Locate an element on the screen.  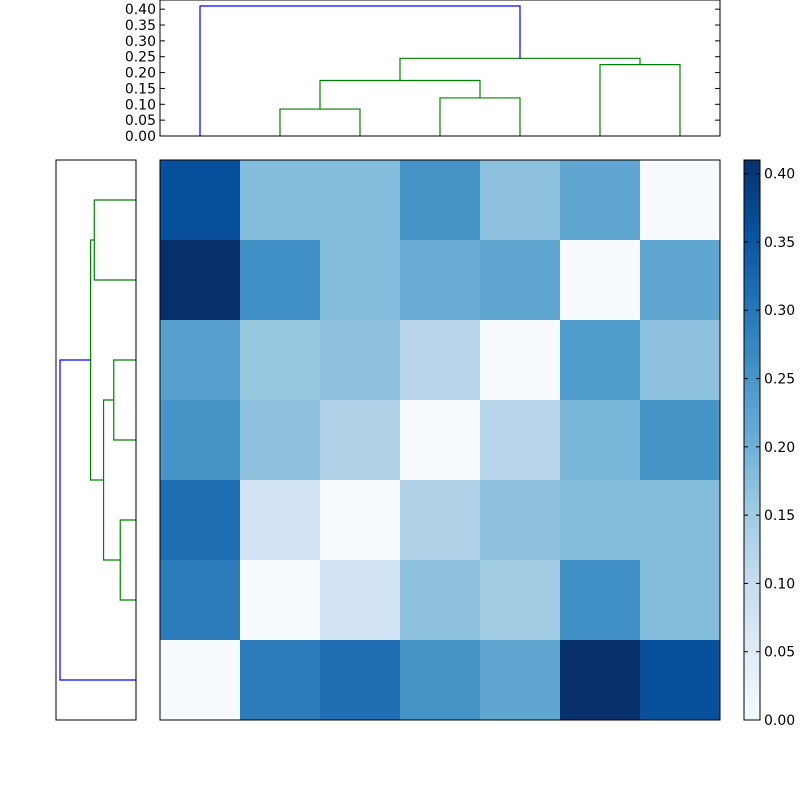
top-dendro-ytick-label-7: 0.35 is located at coordinates (140, 26).